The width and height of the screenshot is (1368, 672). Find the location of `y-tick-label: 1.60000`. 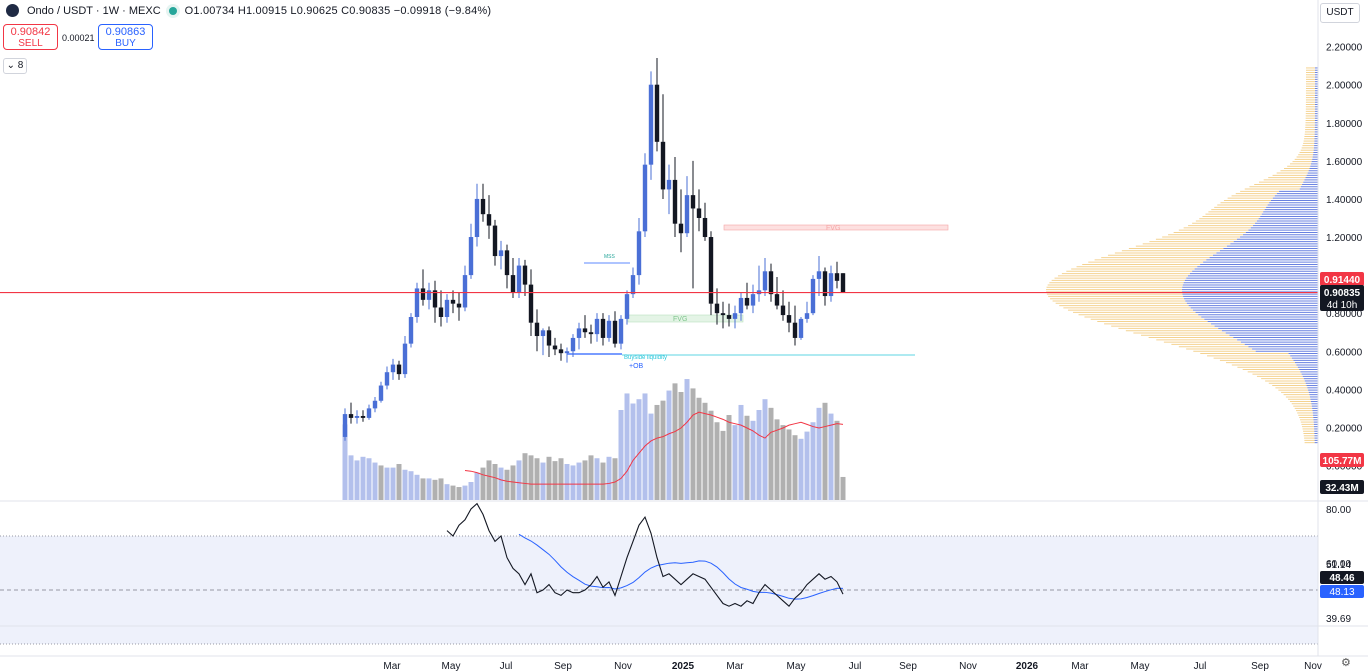

y-tick-label: 1.60000 is located at coordinates (1344, 162).